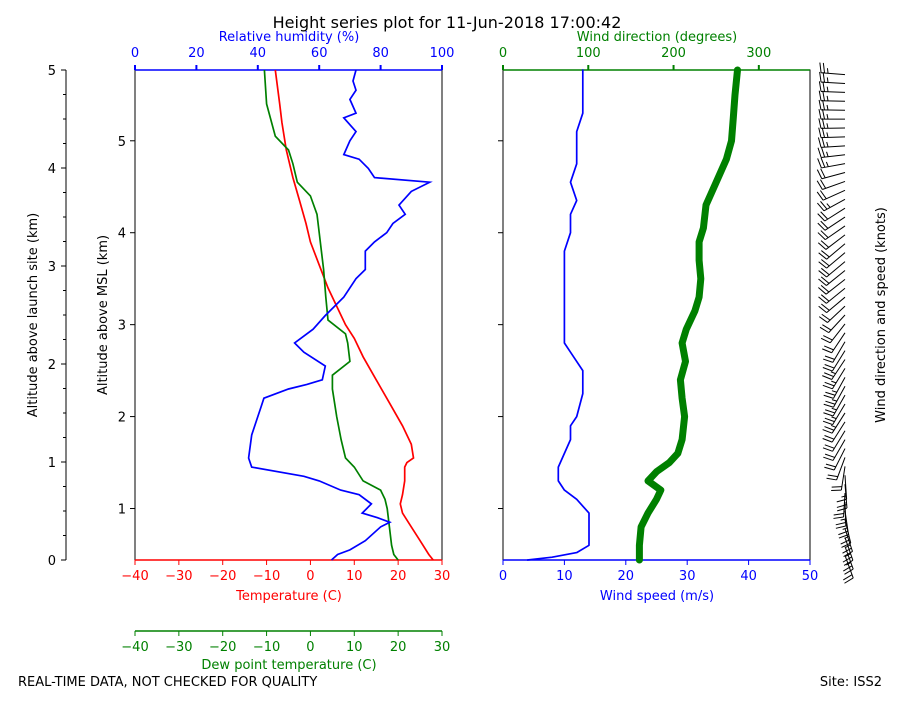  I want to click on wind-barbs, so click(835, 323).